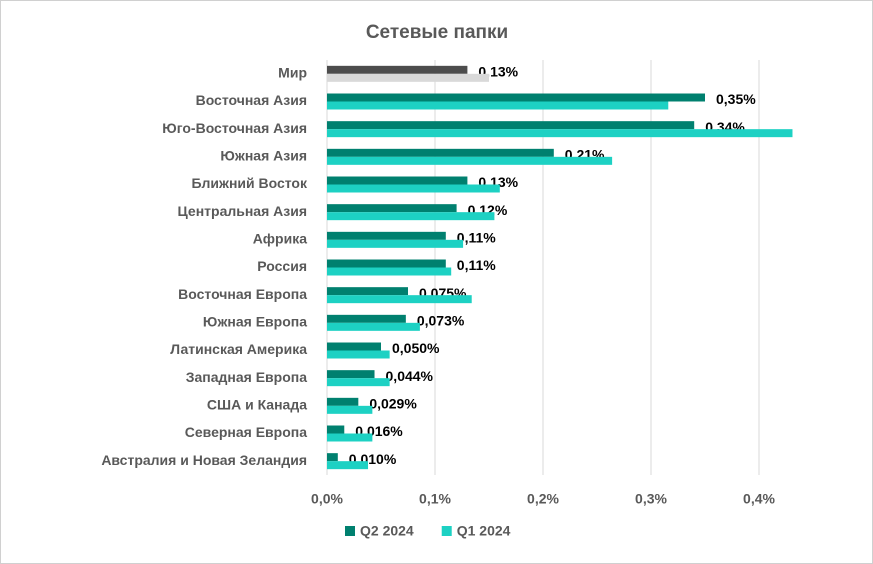 This screenshot has height=564, width=873. What do you see at coordinates (736, 99) in the screenshot?
I see `data-label: 0,35%` at bounding box center [736, 99].